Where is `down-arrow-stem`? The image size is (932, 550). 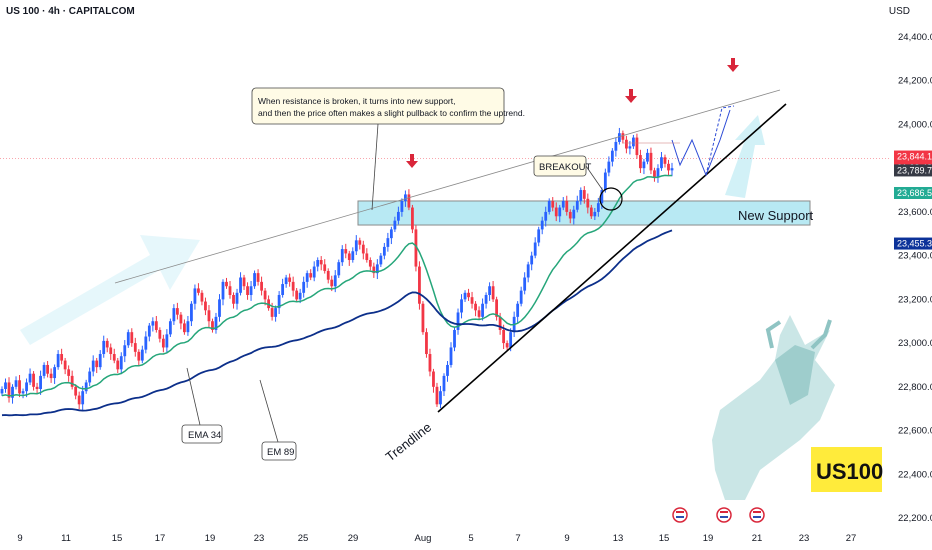
down-arrow-stem is located at coordinates (733, 62).